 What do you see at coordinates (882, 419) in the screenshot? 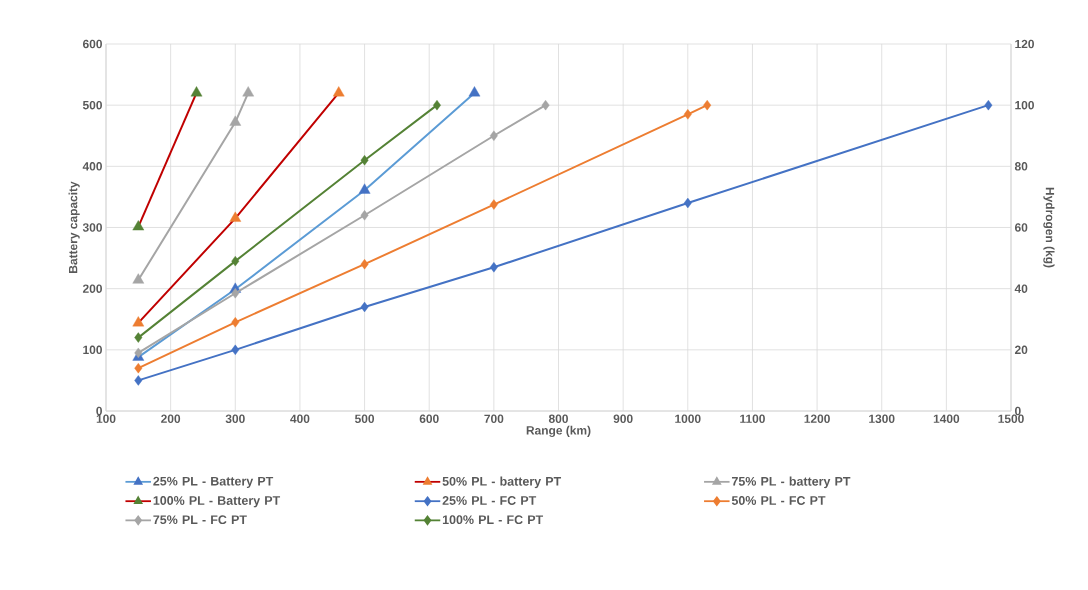
I see `x-tick-label: 1300` at bounding box center [882, 419].